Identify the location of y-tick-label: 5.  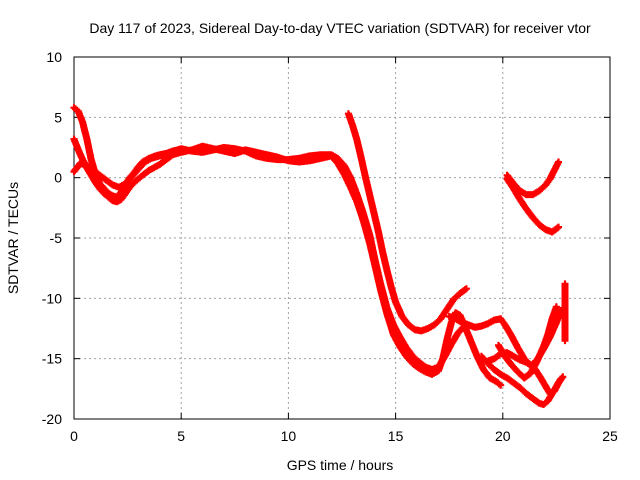
(58, 117).